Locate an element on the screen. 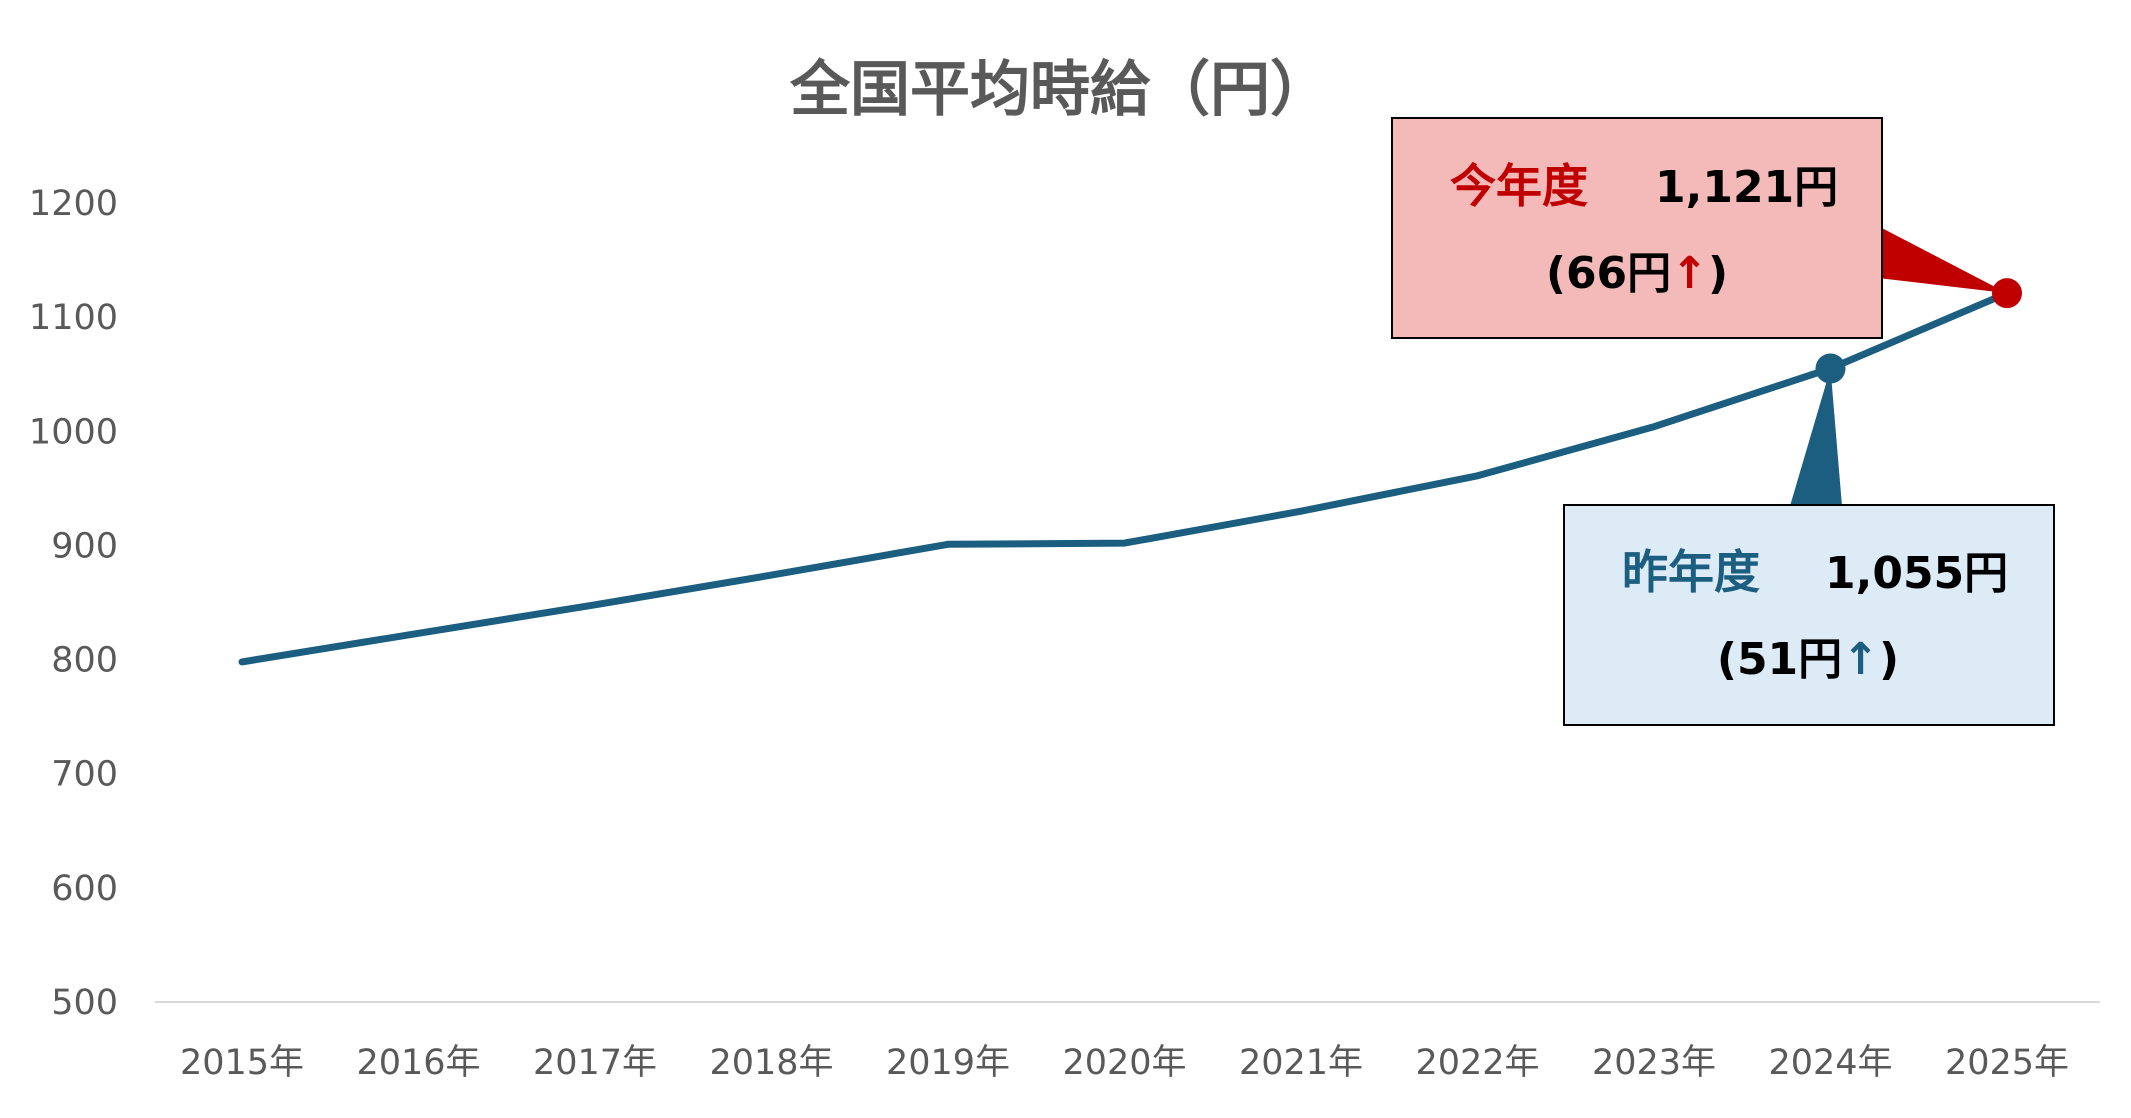 This screenshot has height=1118, width=2131. y-tick-label: 1100 is located at coordinates (73, 318).